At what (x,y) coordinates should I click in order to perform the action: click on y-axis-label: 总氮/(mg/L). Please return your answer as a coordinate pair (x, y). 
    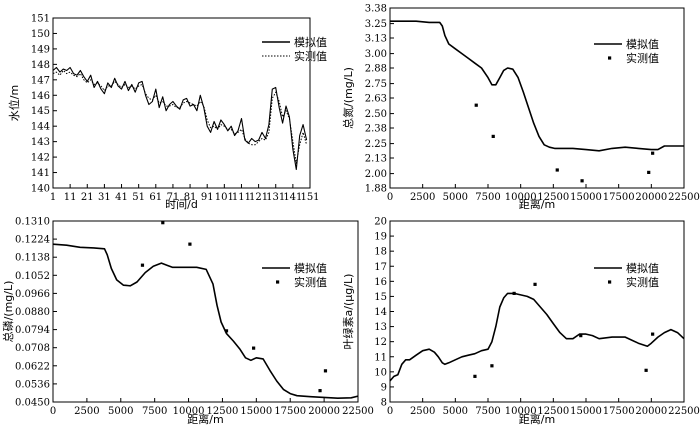
    Looking at the image, I should click on (348, 98).